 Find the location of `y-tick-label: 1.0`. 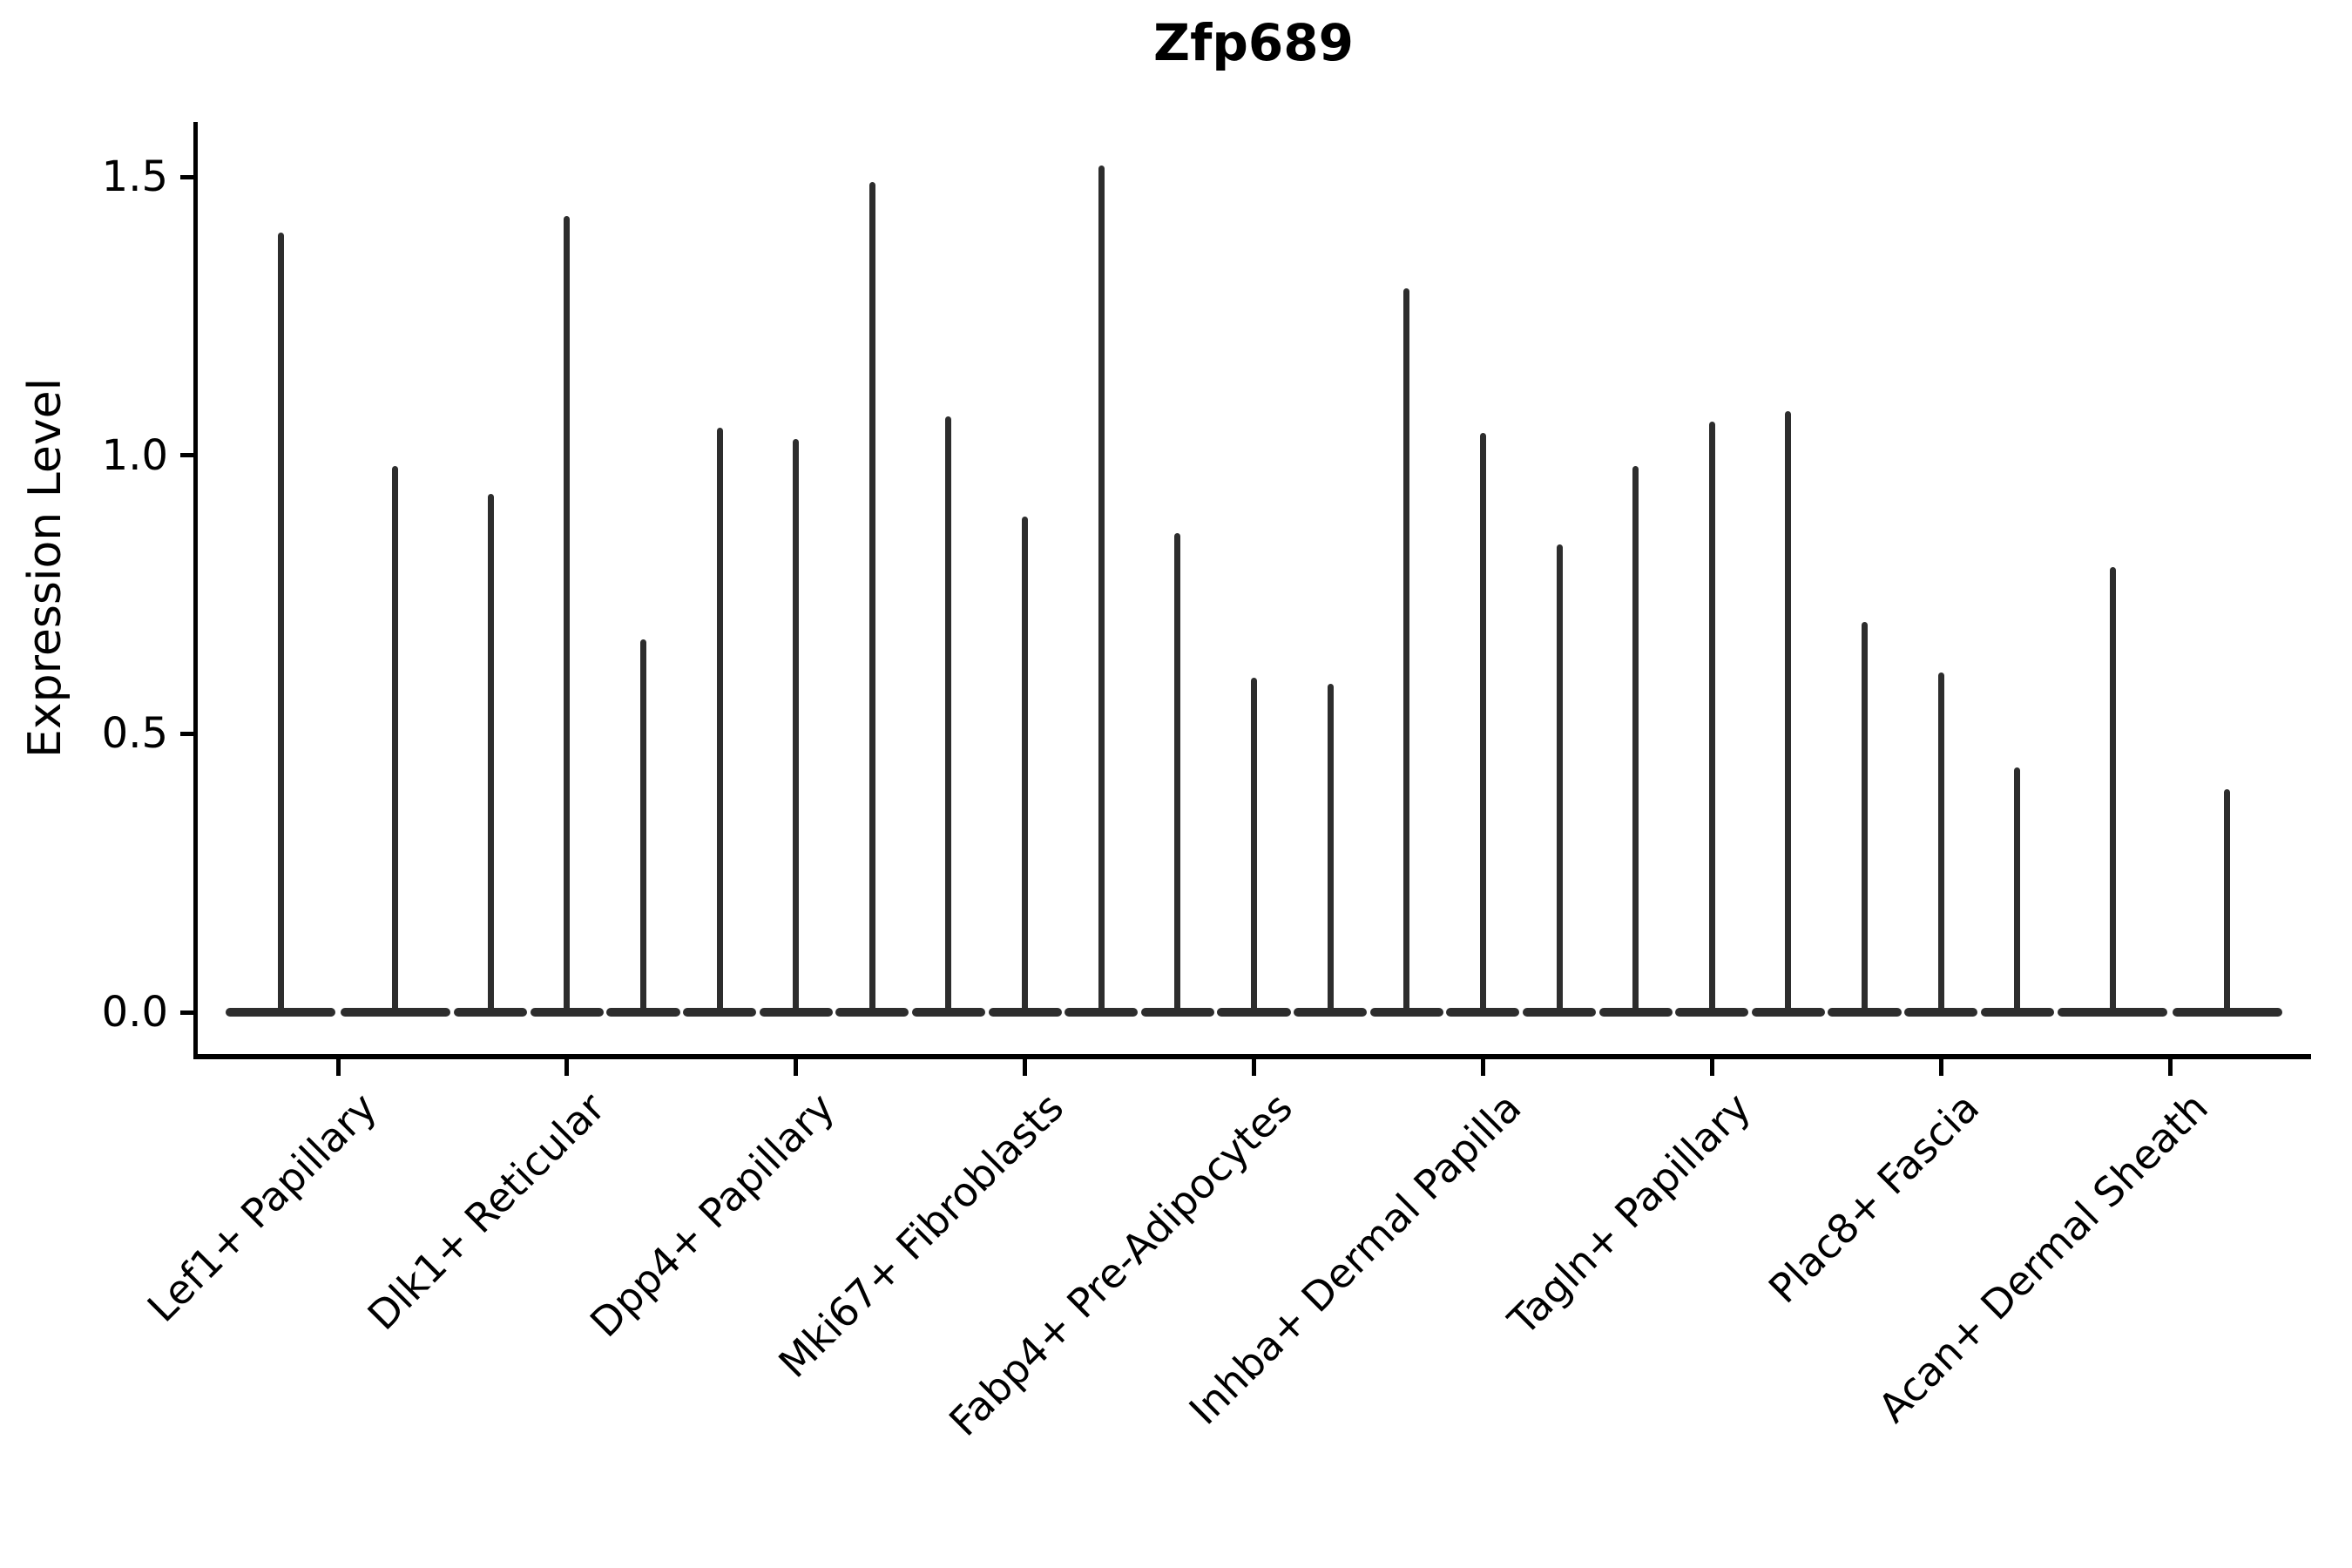

y-tick-label: 1.0 is located at coordinates (134, 455).